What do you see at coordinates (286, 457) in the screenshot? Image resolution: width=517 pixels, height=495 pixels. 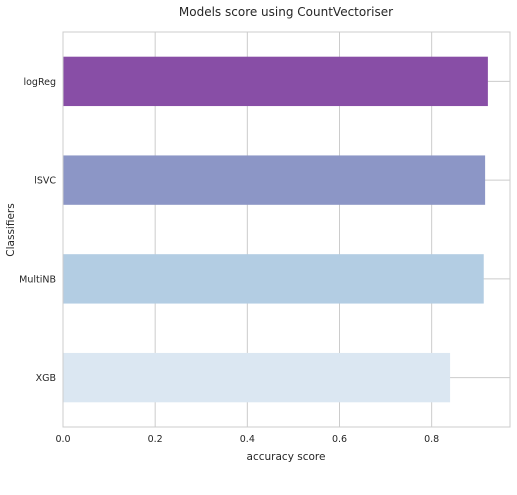 I see `x-axis-label: accuracy score` at bounding box center [286, 457].